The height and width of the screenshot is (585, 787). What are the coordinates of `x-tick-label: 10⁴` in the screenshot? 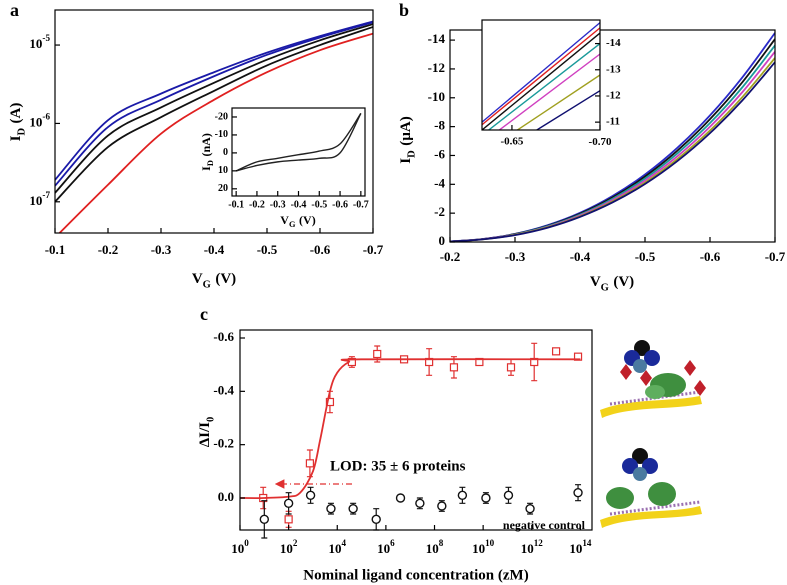 It's located at (337, 547).